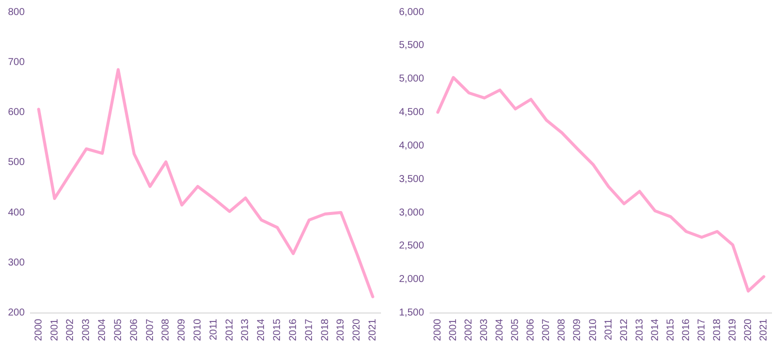 Image resolution: width=783 pixels, height=349 pixels. I want to click on y-tick-label: 3,500, so click(411, 179).